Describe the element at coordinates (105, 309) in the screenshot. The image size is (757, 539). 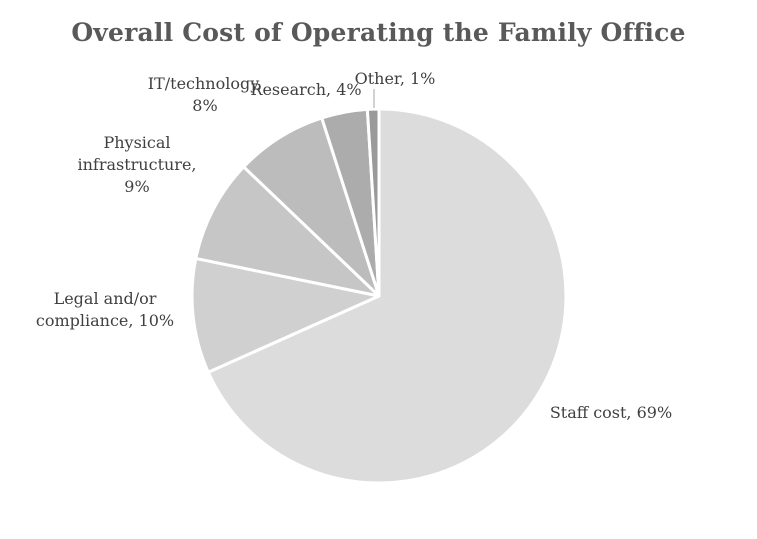
I see `data-label-legal-and-or-compliance: Legal and/or compliance, 10%` at that location.